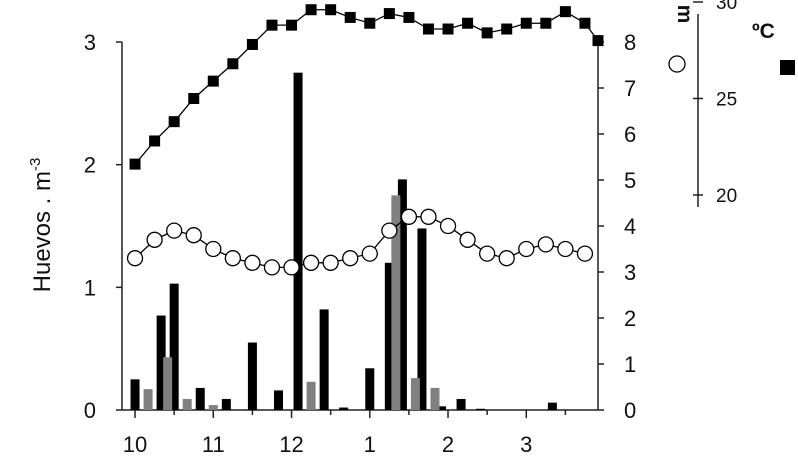 This screenshot has height=463, width=798. I want to click on y-tick-label: 2, so click(90, 165).